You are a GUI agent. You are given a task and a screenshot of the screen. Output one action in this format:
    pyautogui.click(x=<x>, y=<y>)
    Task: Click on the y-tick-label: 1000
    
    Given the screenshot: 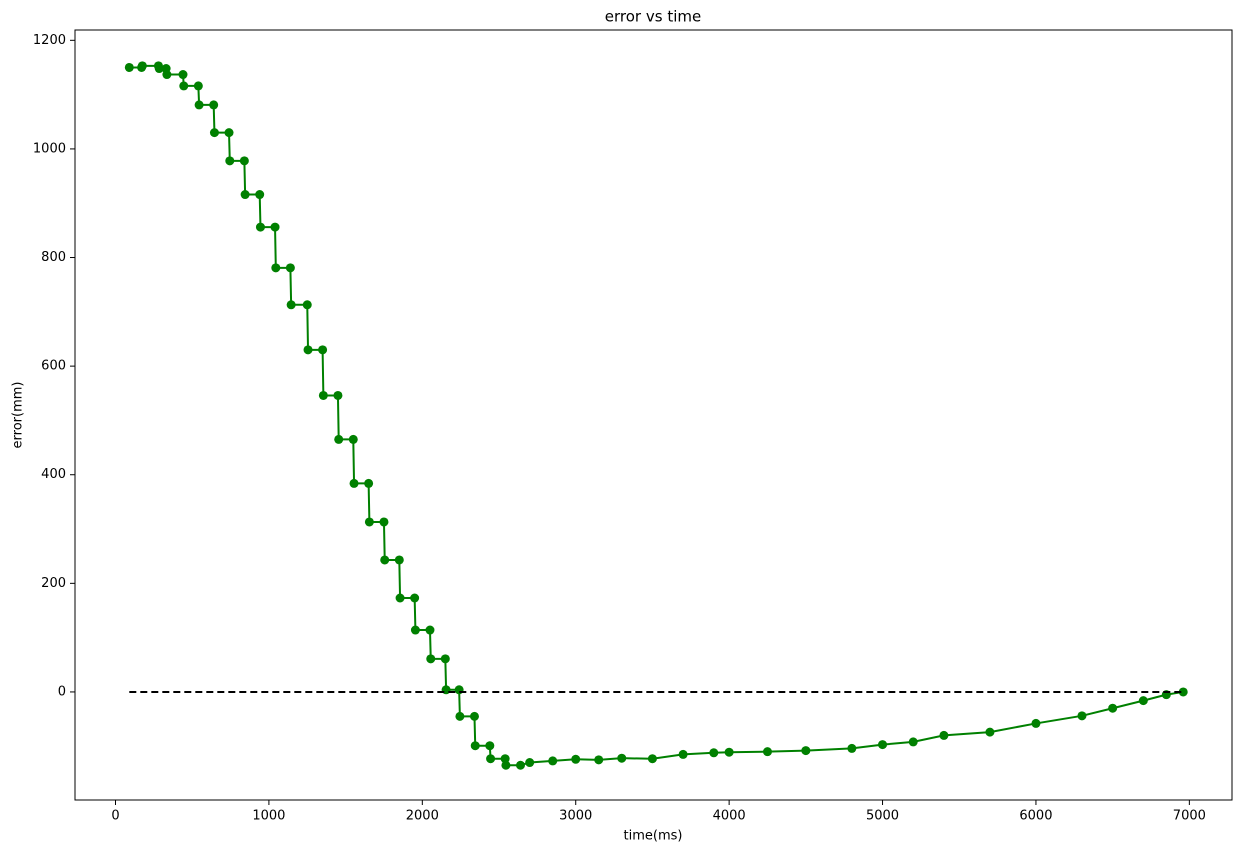 What is the action you would take?
    pyautogui.click(x=49, y=148)
    